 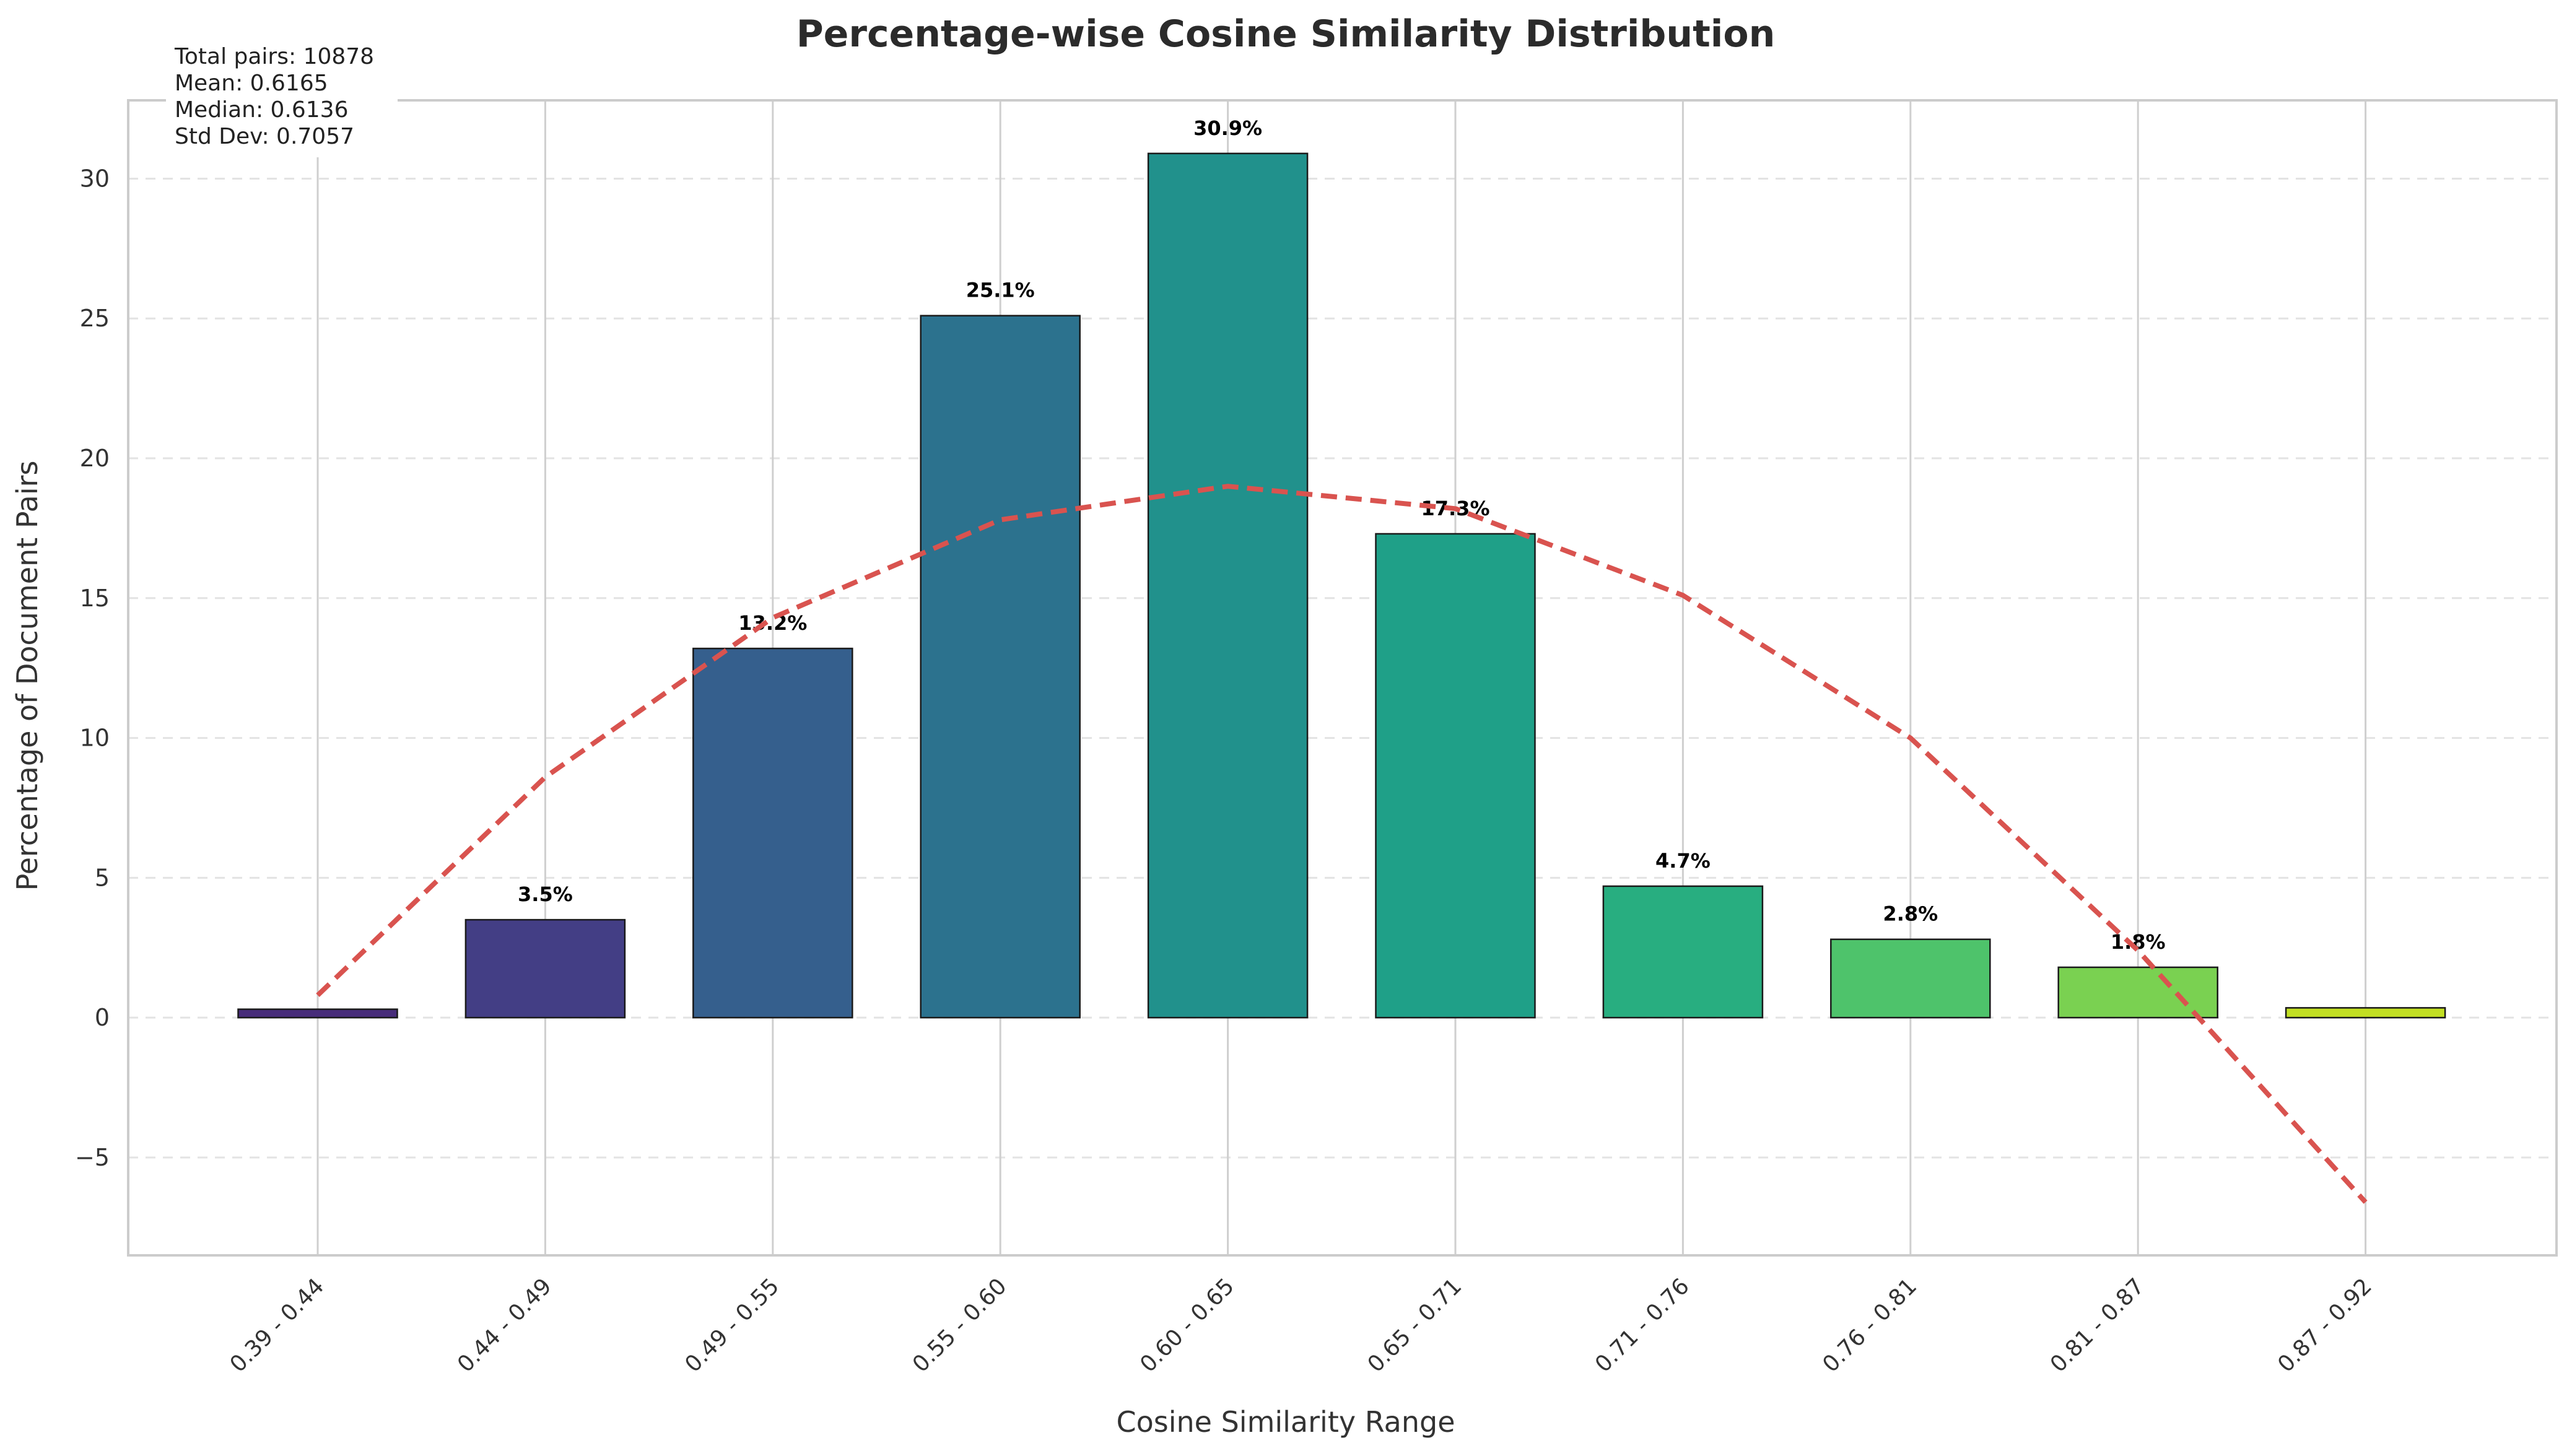 I want to click on bar-value-label: 25.1%, so click(x=1000, y=290).